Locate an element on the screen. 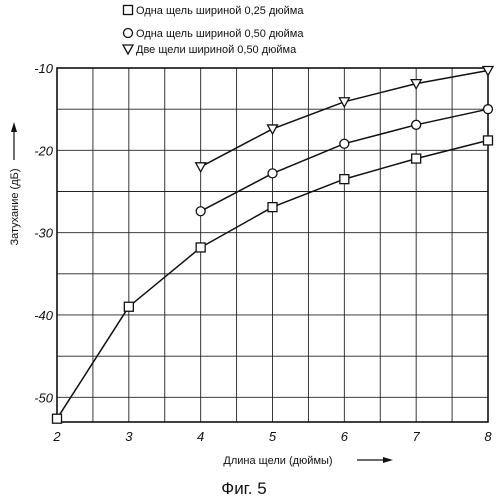 The height and width of the screenshot is (500, 498). y-tick-label: -40 is located at coordinates (44, 315).